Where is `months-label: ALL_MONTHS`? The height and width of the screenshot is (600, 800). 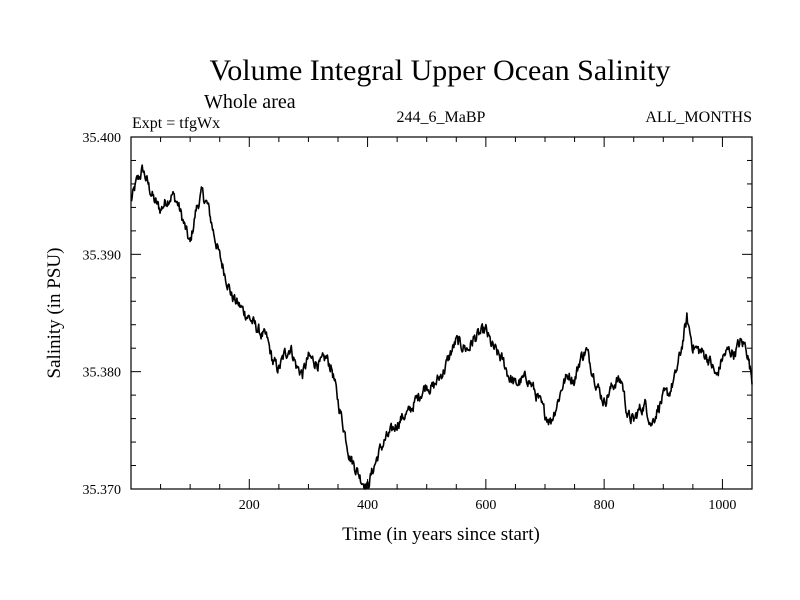 months-label: ALL_MONTHS is located at coordinates (698, 117).